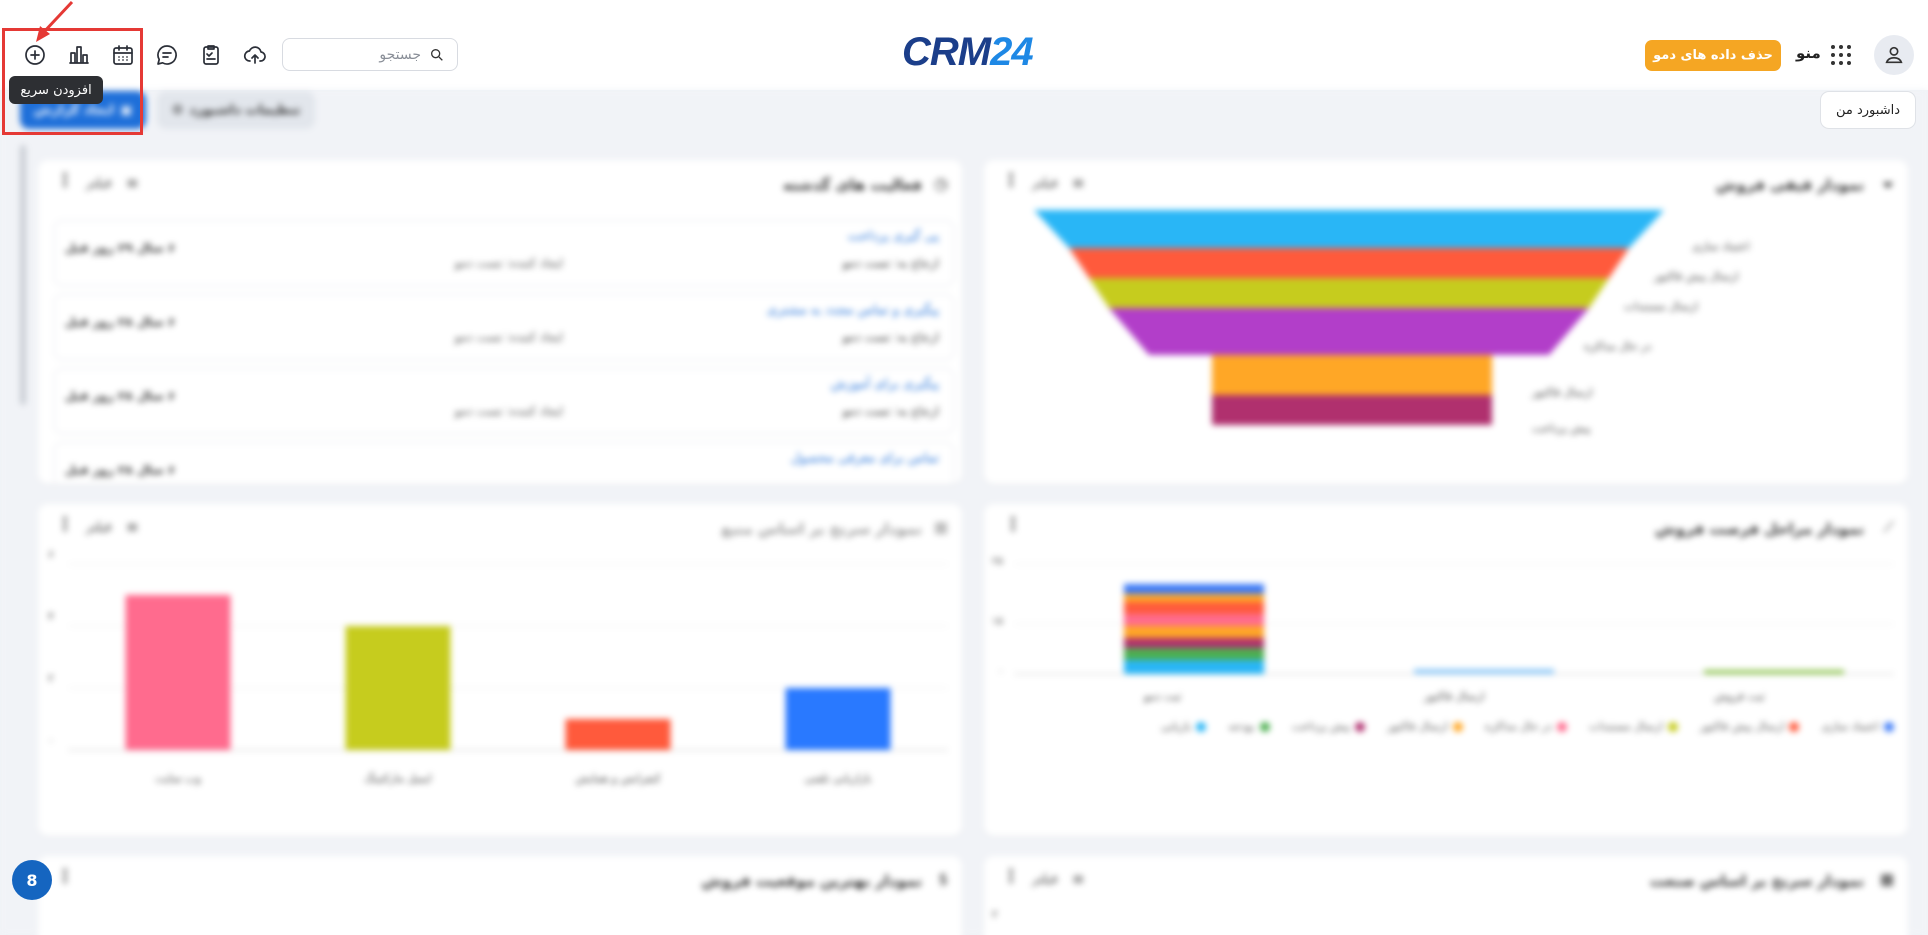 The width and height of the screenshot is (1928, 935). What do you see at coordinates (211, 55) in the screenshot?
I see `clipboard-tasks-icon` at bounding box center [211, 55].